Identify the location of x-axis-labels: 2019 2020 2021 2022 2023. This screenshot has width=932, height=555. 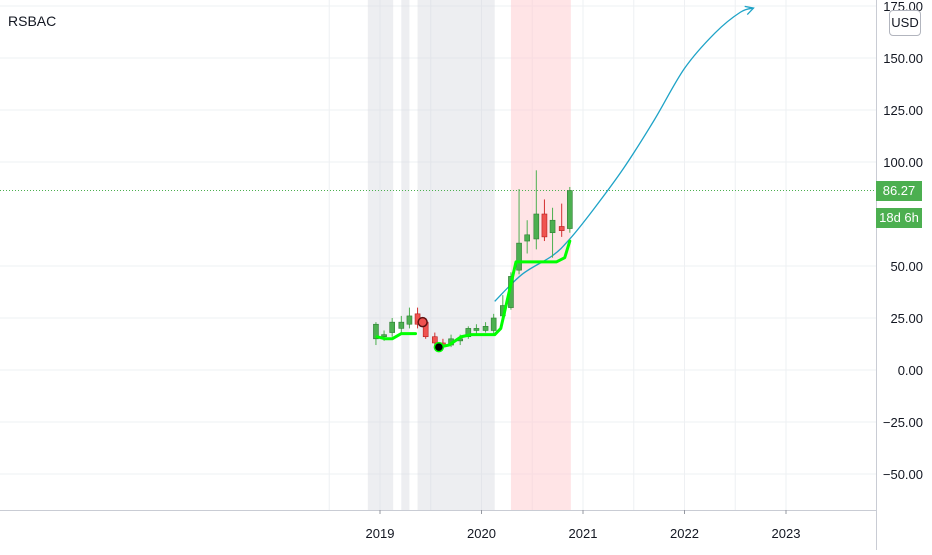
(583, 525).